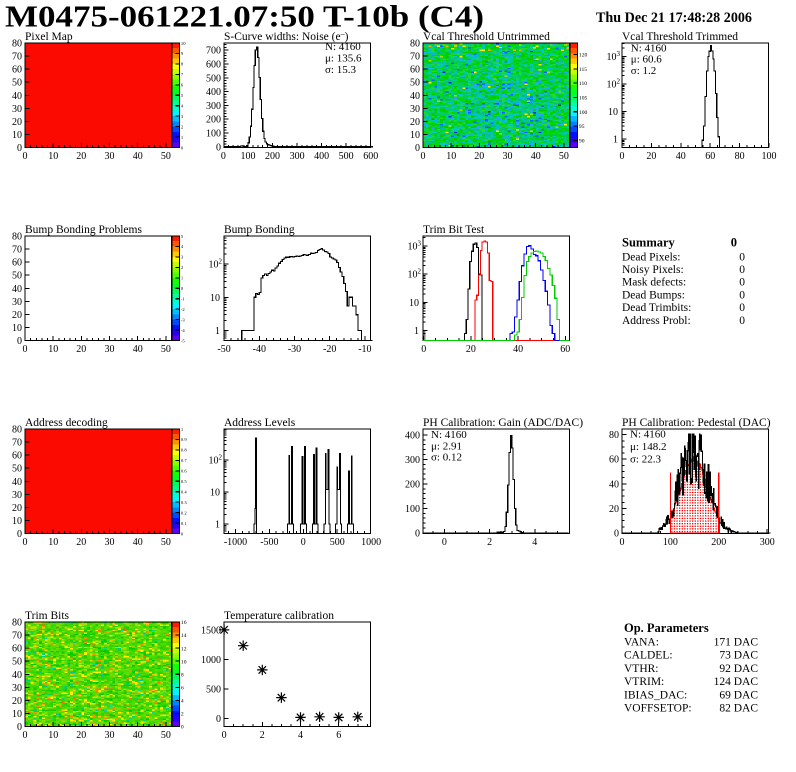  What do you see at coordinates (183, 309) in the screenshot?
I see `svg-text: -2` at bounding box center [183, 309].